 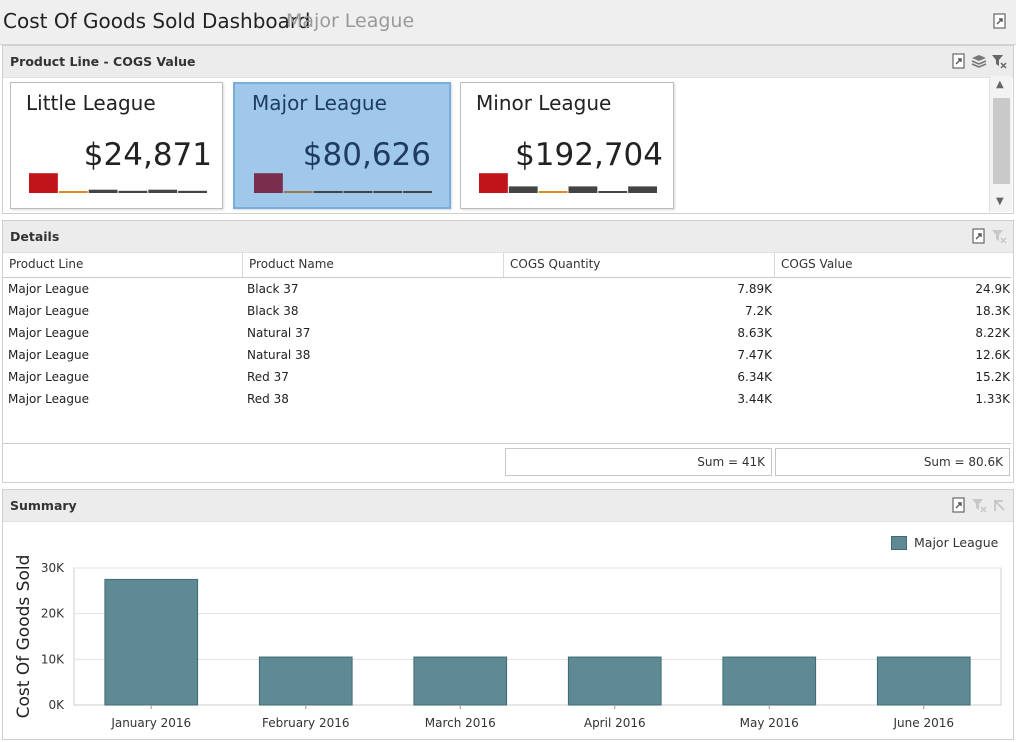 I want to click on panel-title: Summary, so click(x=43, y=505).